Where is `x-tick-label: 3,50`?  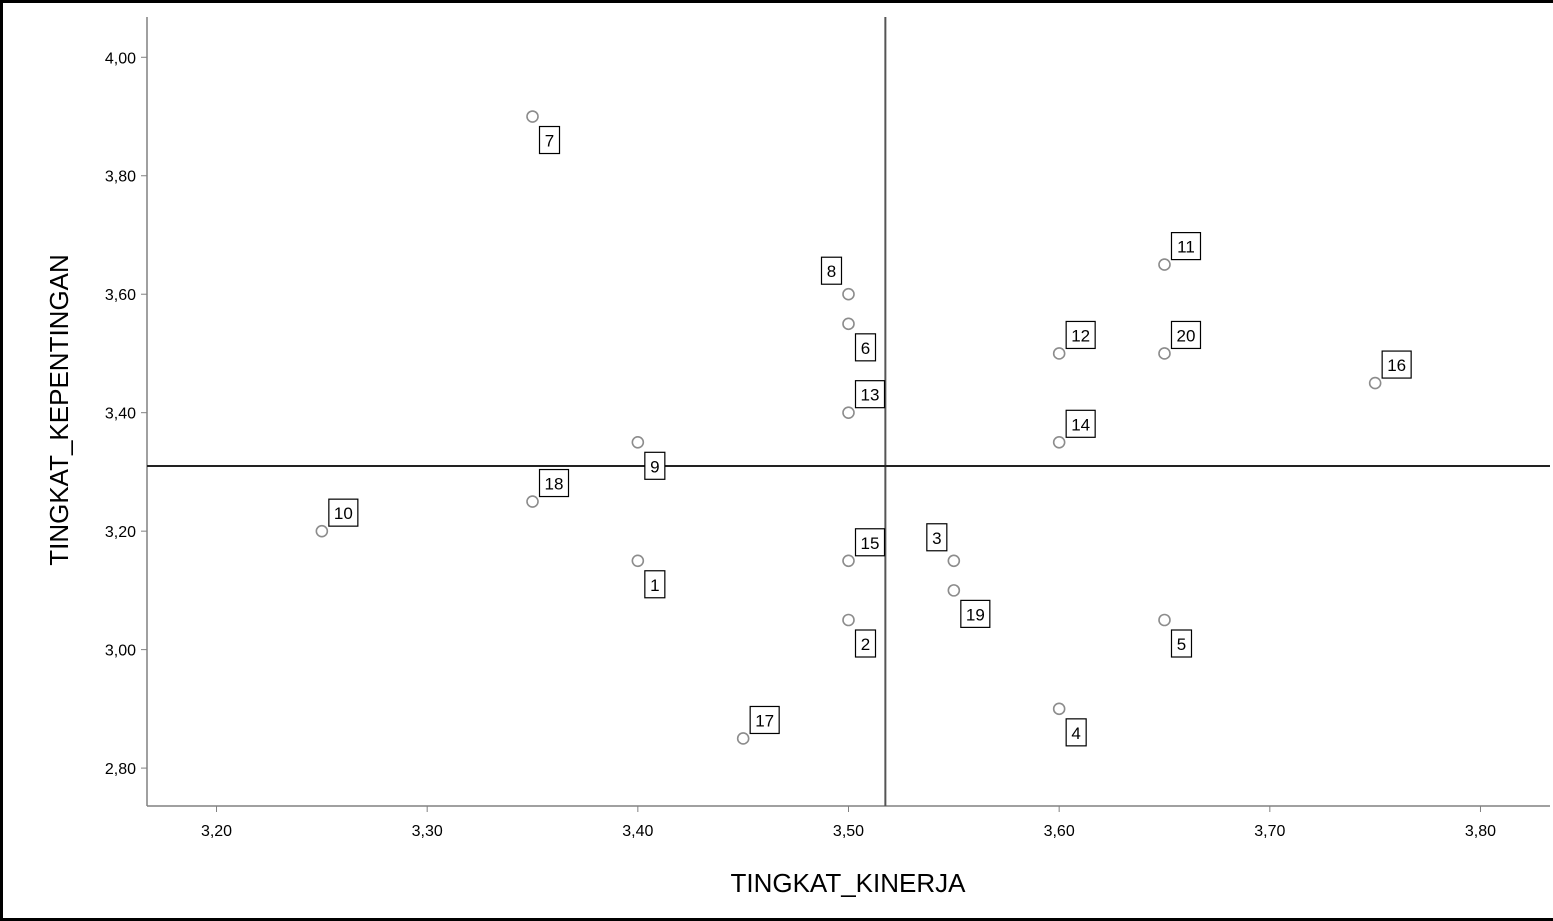 x-tick-label: 3,50 is located at coordinates (848, 831).